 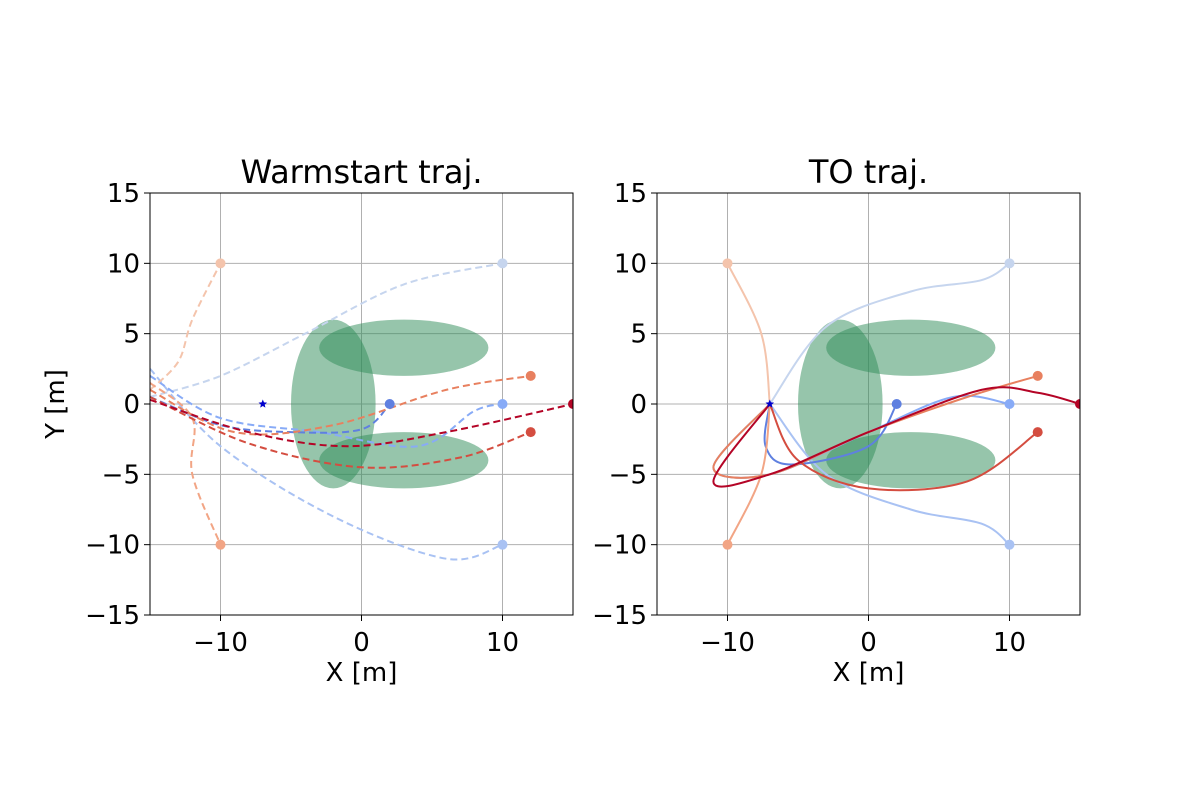 What do you see at coordinates (868, 172) in the screenshot?
I see `chart-title: TO traj.` at bounding box center [868, 172].